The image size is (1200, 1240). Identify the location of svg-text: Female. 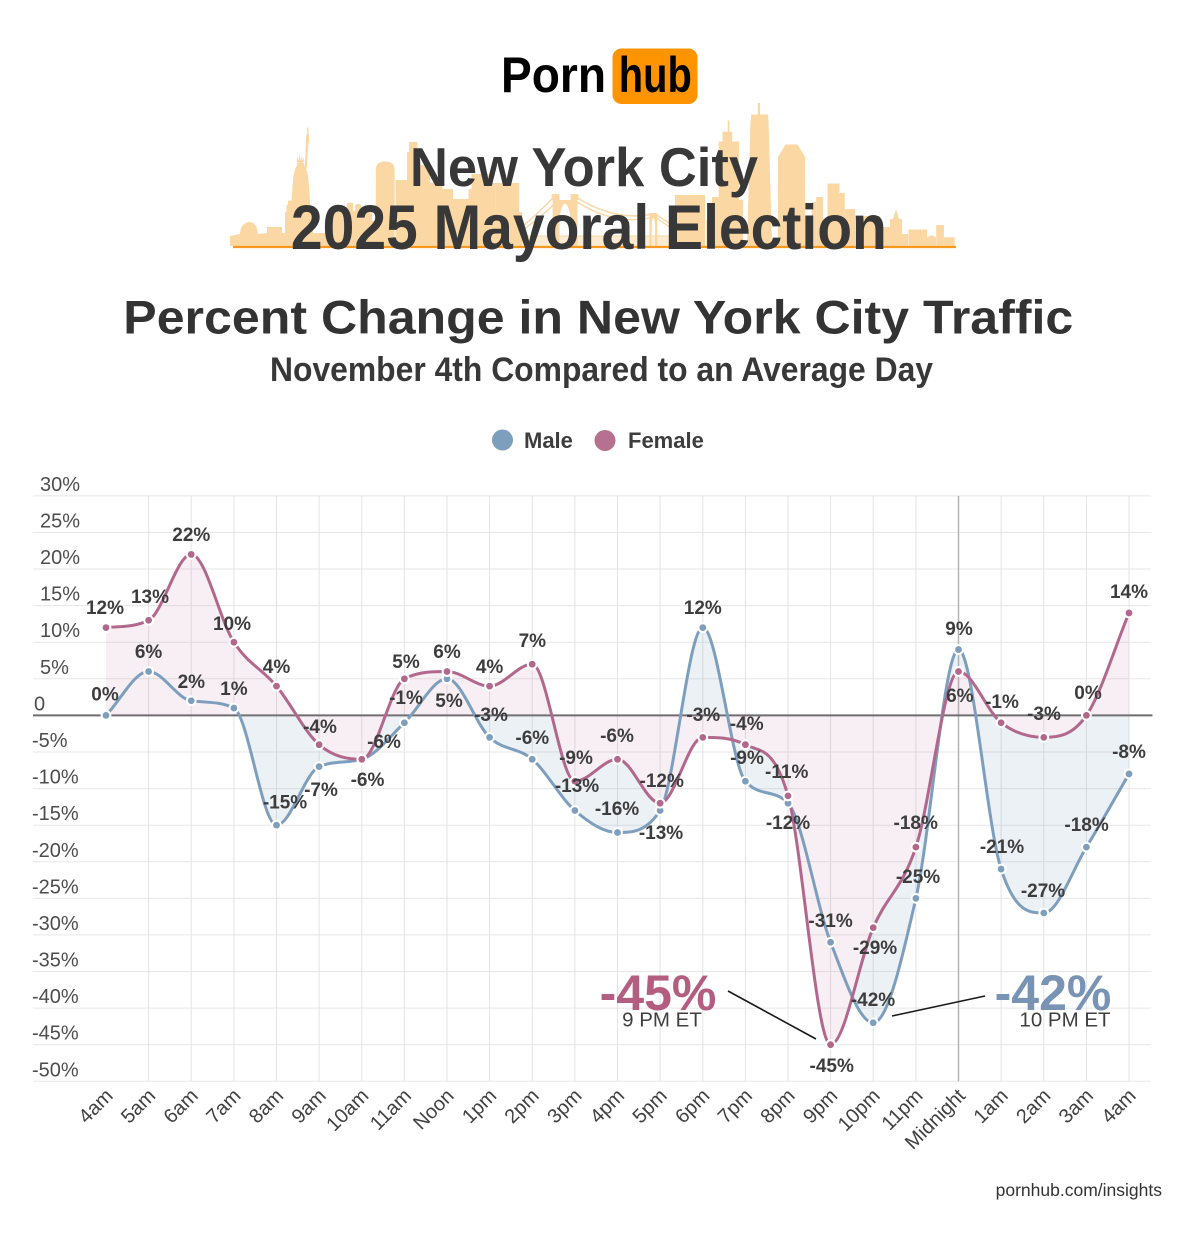
(666, 440).